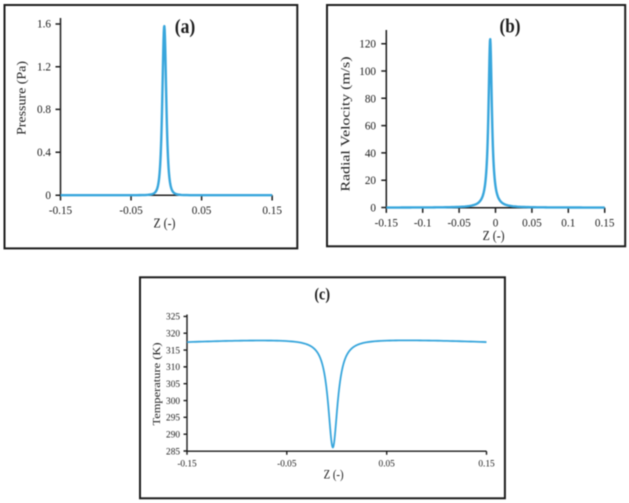 This screenshot has width=629, height=503. I want to click on svg-text: Temperature (K), so click(157, 384).